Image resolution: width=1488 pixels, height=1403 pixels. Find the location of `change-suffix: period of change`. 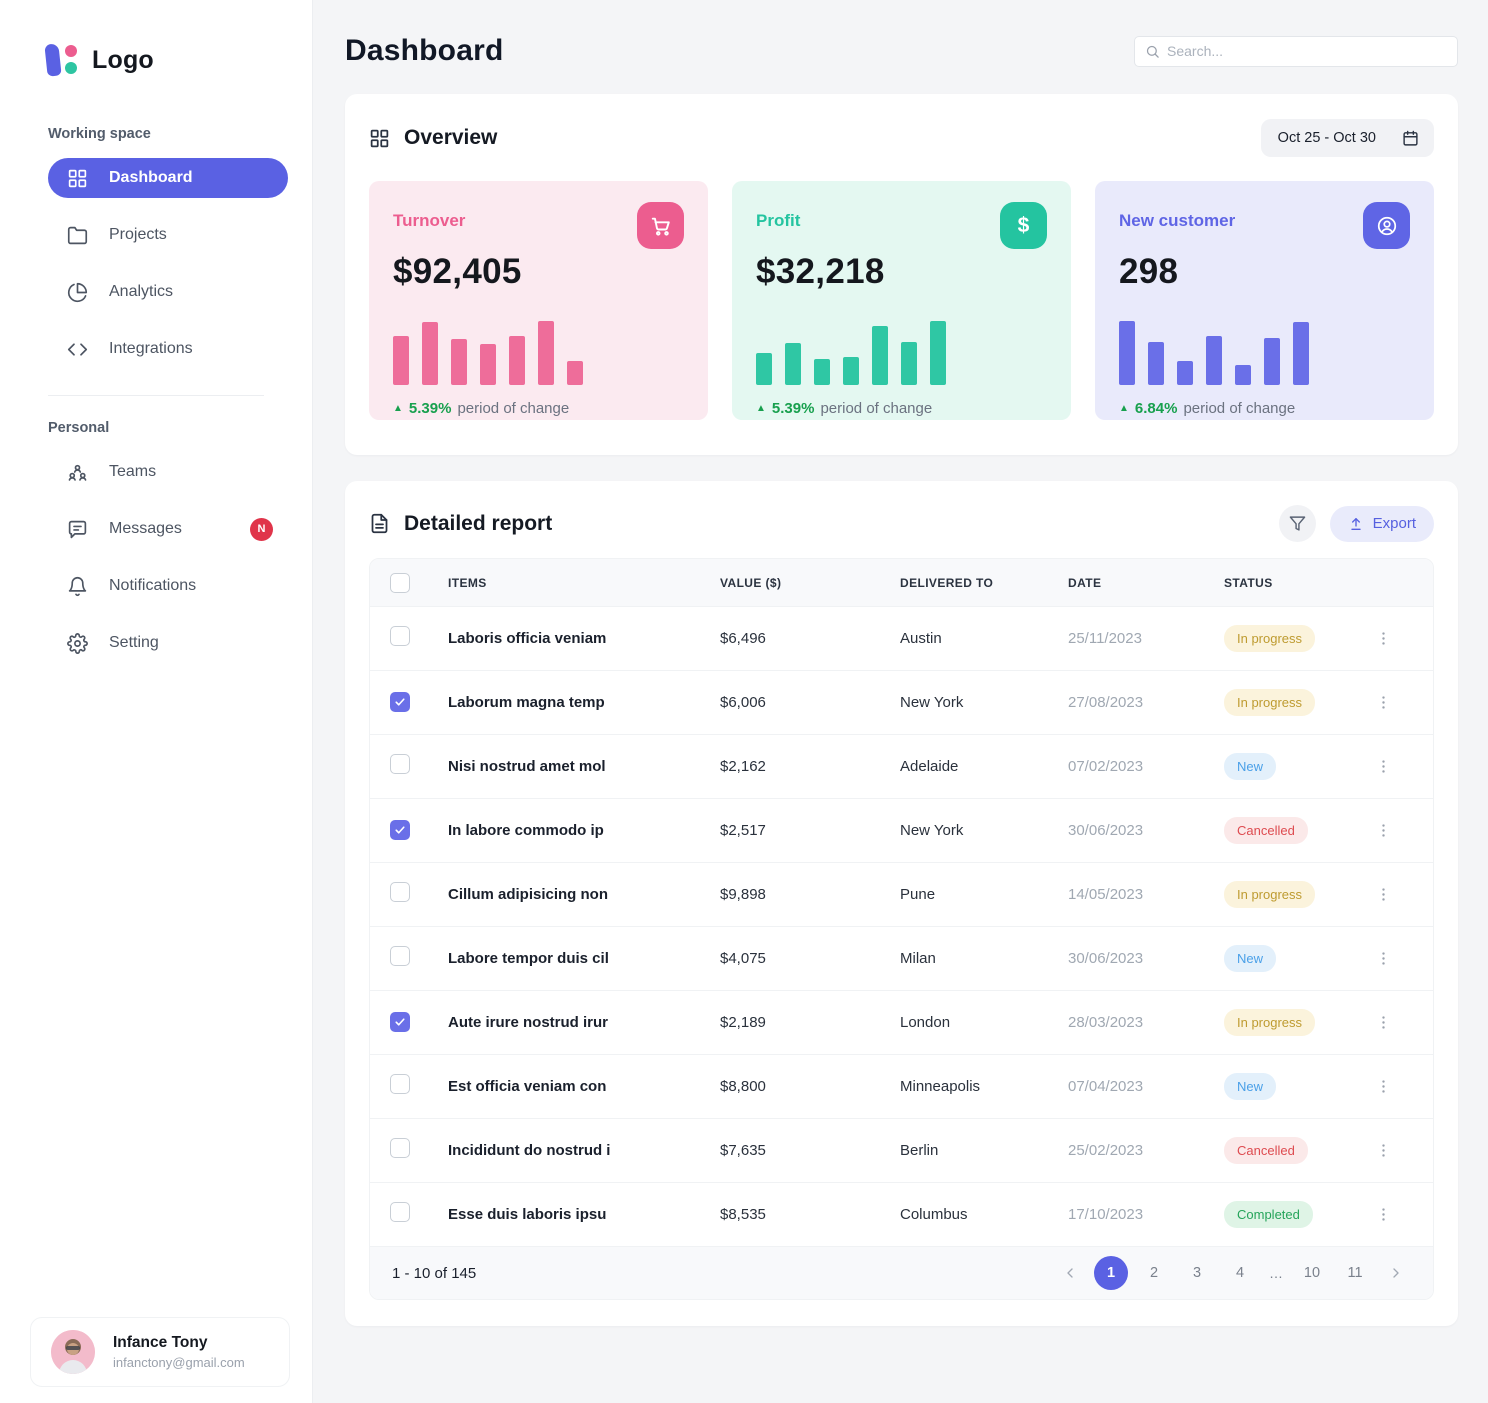

change-suffix: period of change is located at coordinates (876, 408).